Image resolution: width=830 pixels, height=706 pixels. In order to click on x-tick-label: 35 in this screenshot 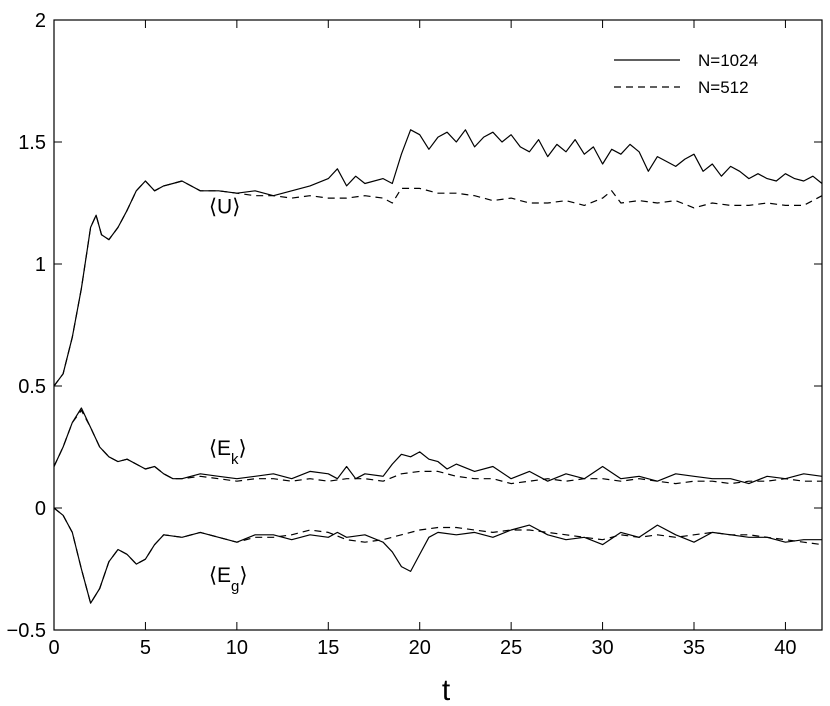, I will do `click(694, 648)`.